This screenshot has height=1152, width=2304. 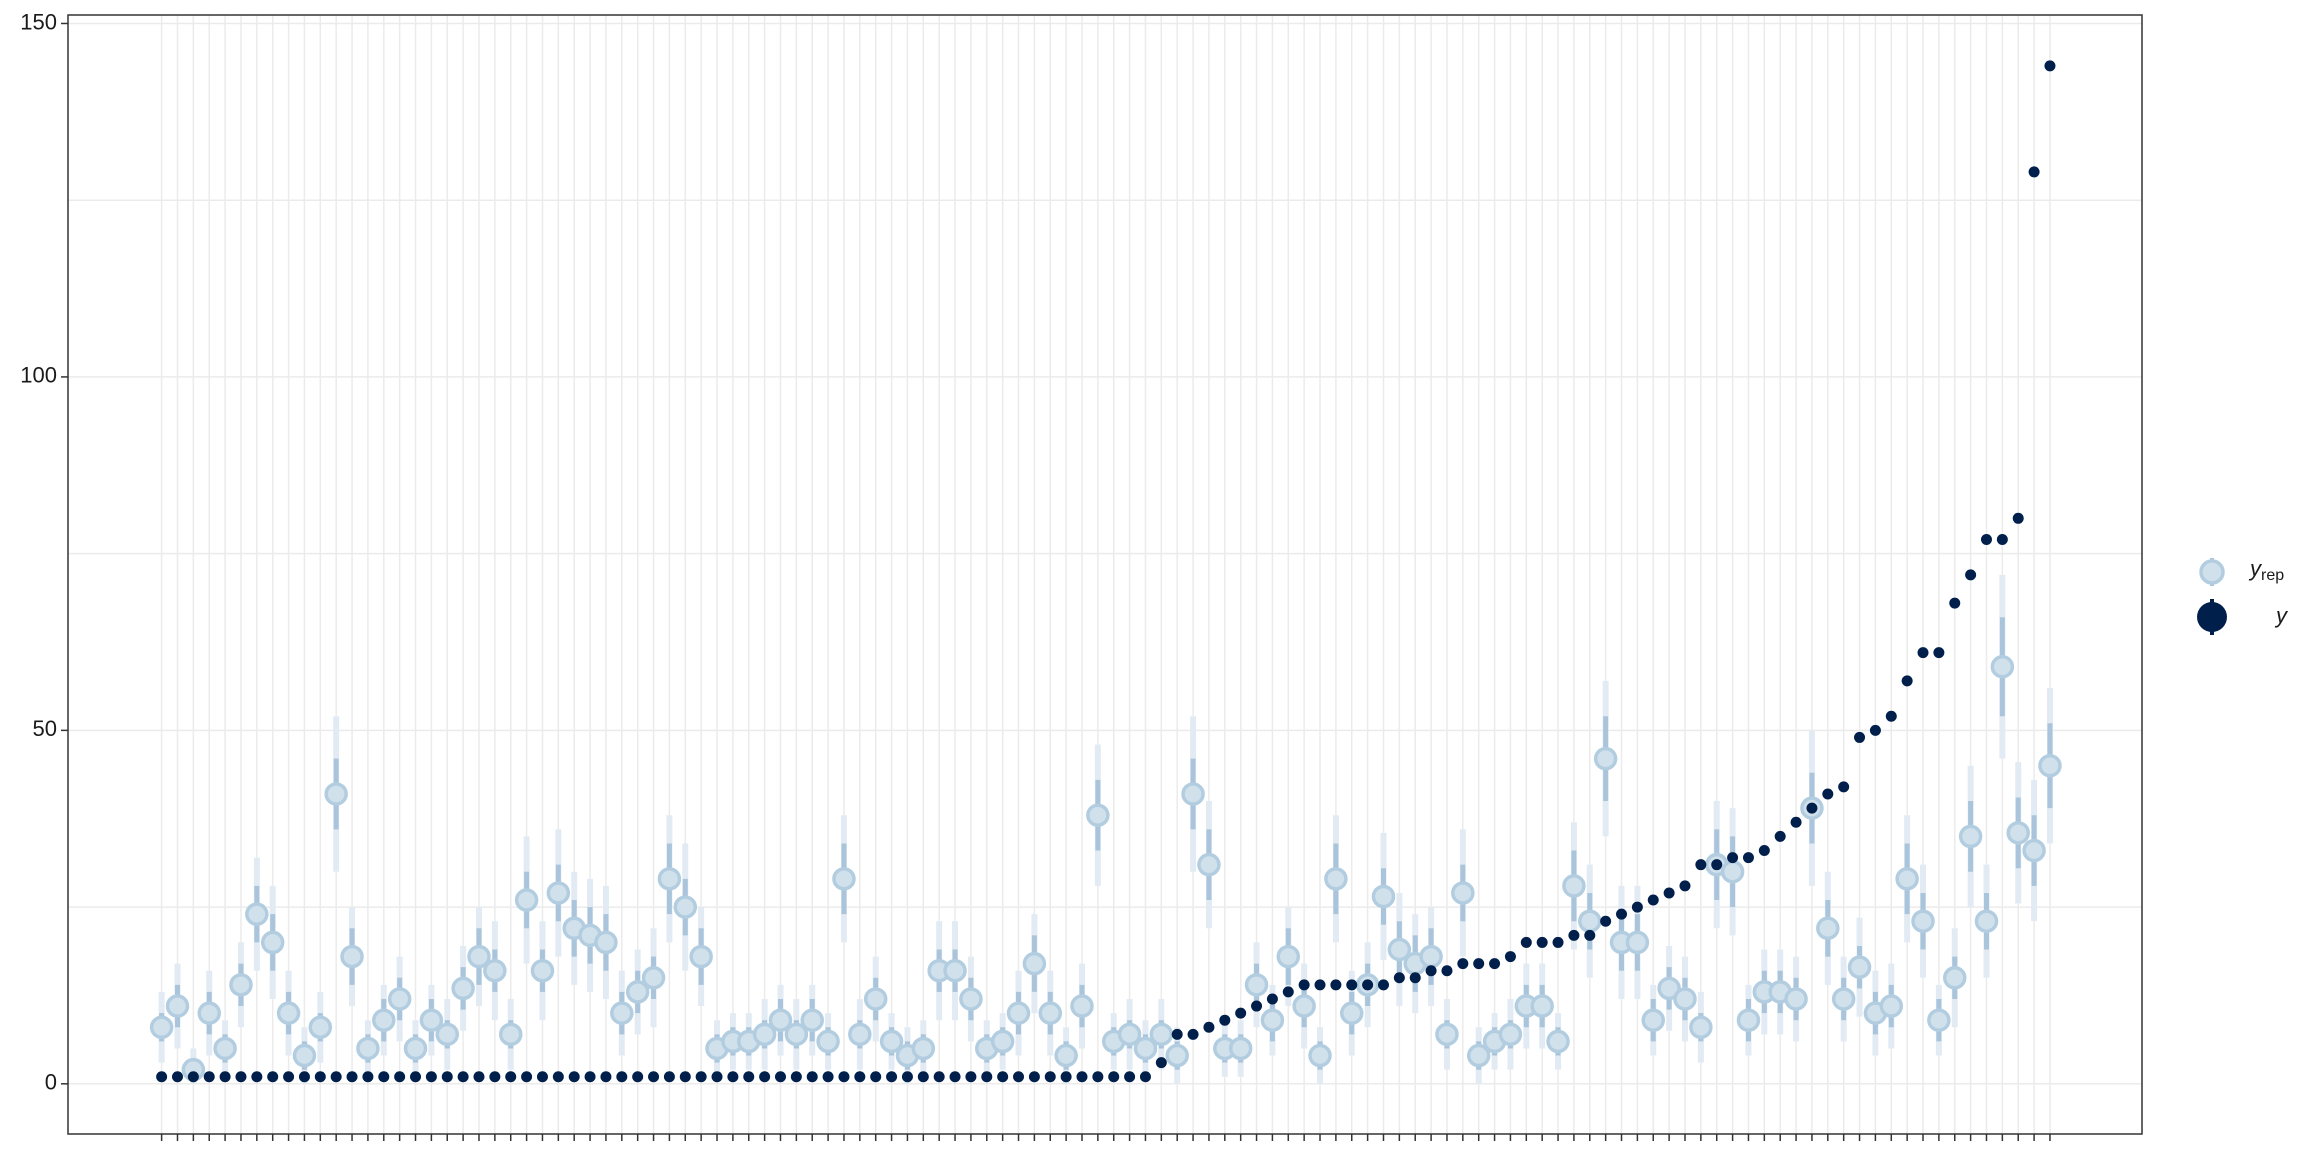 I want to click on legend-label: y, so click(x=2281, y=615).